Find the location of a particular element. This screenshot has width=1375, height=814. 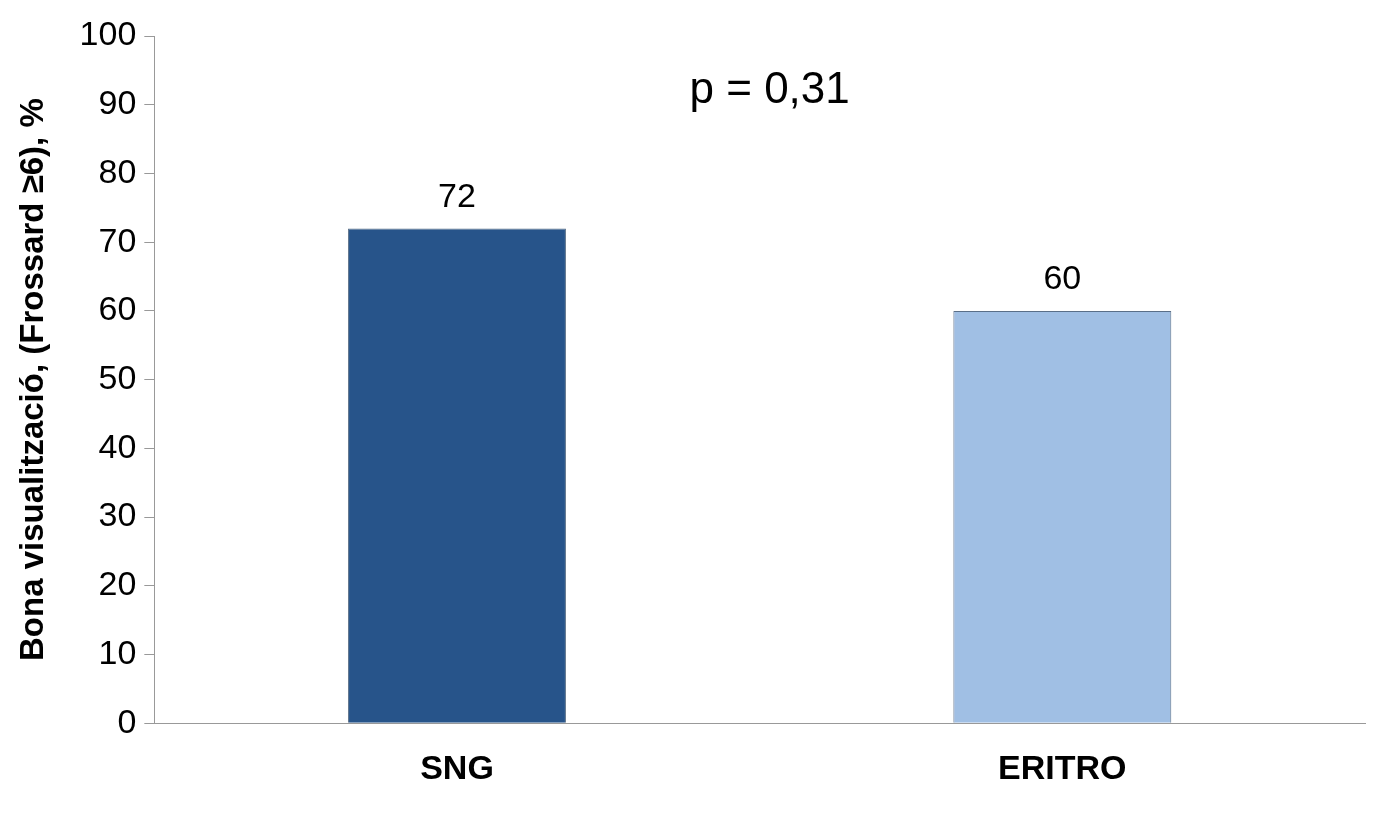

x-tick-label: SNG is located at coordinates (457, 766).